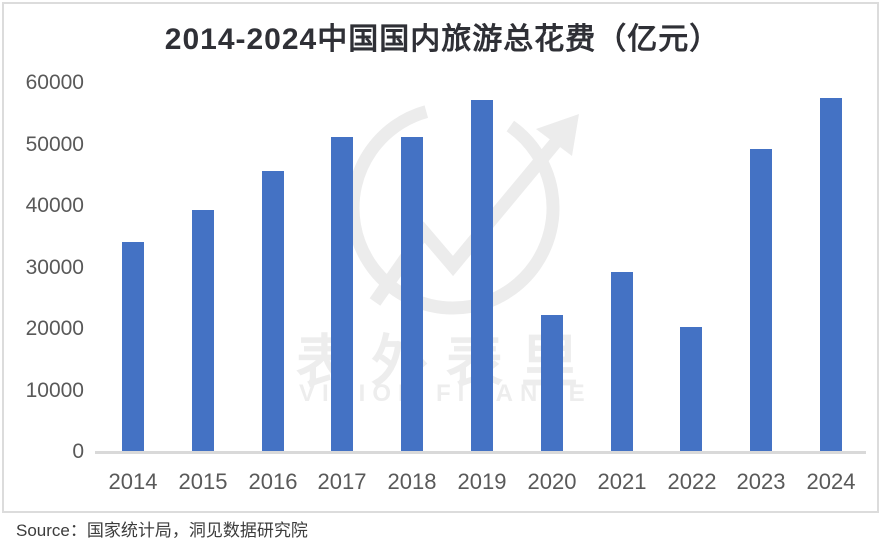 The image size is (885, 546). What do you see at coordinates (761, 300) in the screenshot?
I see `bar-2023` at bounding box center [761, 300].